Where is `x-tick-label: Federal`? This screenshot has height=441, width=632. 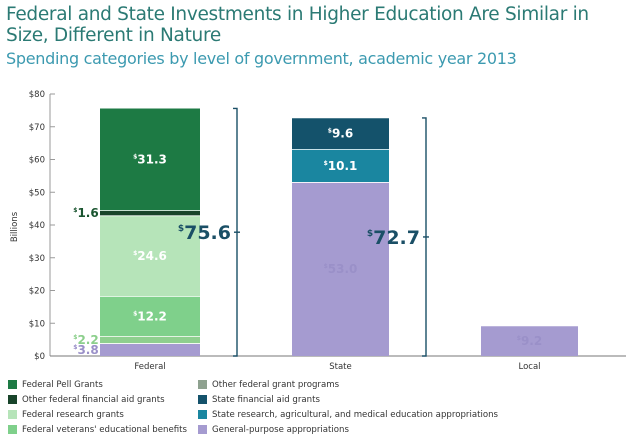
x-tick-label: Federal is located at coordinates (149, 367).